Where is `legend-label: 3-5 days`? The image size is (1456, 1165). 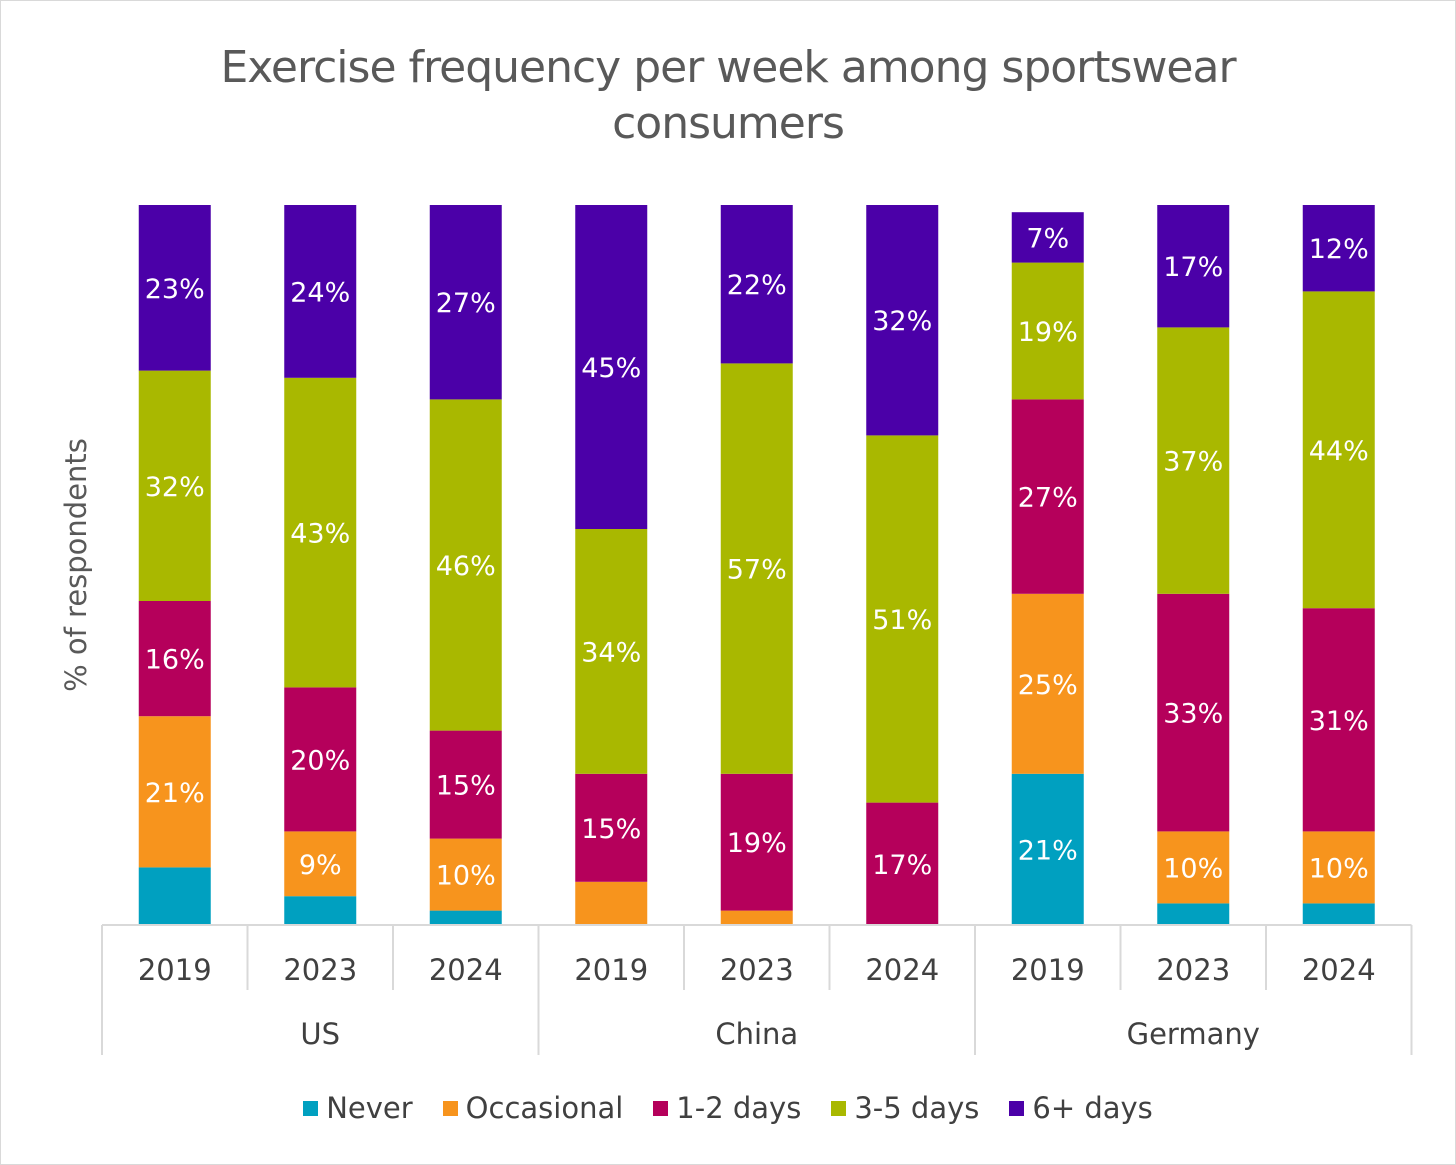
legend-label: 3-5 days is located at coordinates (917, 1108).